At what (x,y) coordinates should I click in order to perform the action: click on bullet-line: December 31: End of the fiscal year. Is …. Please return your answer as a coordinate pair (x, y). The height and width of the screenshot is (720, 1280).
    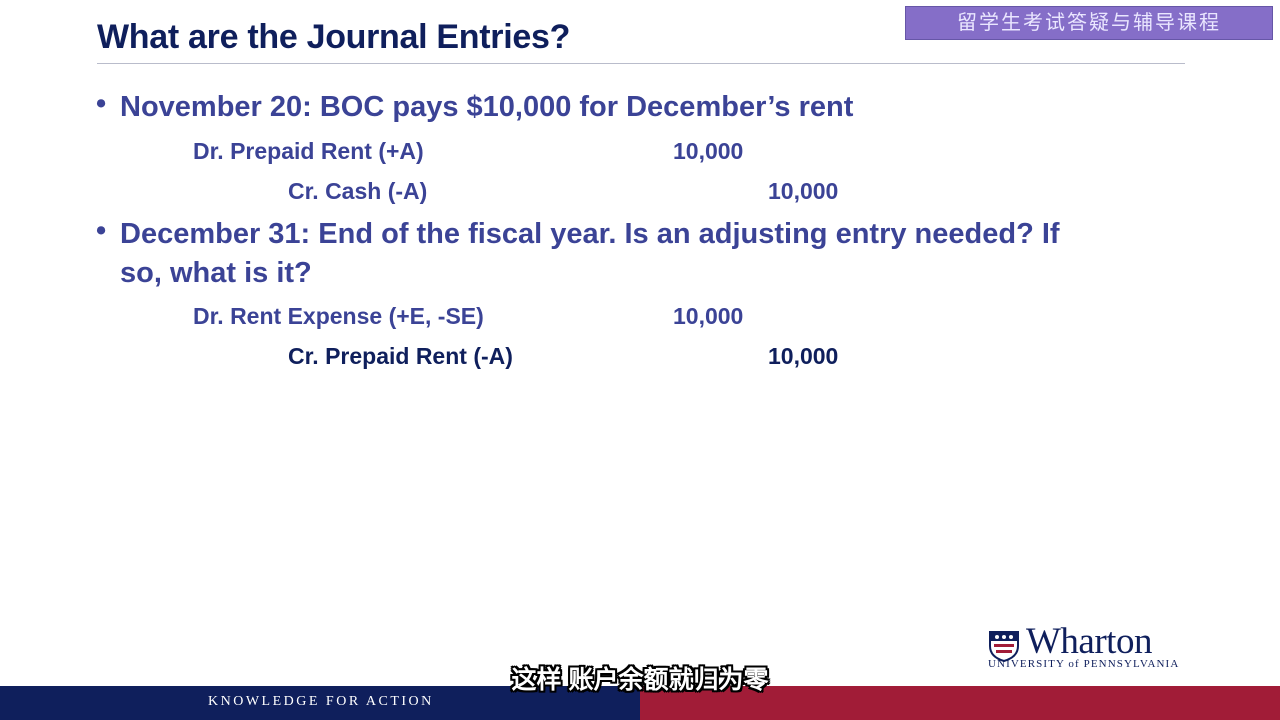
    Looking at the image, I should click on (590, 234).